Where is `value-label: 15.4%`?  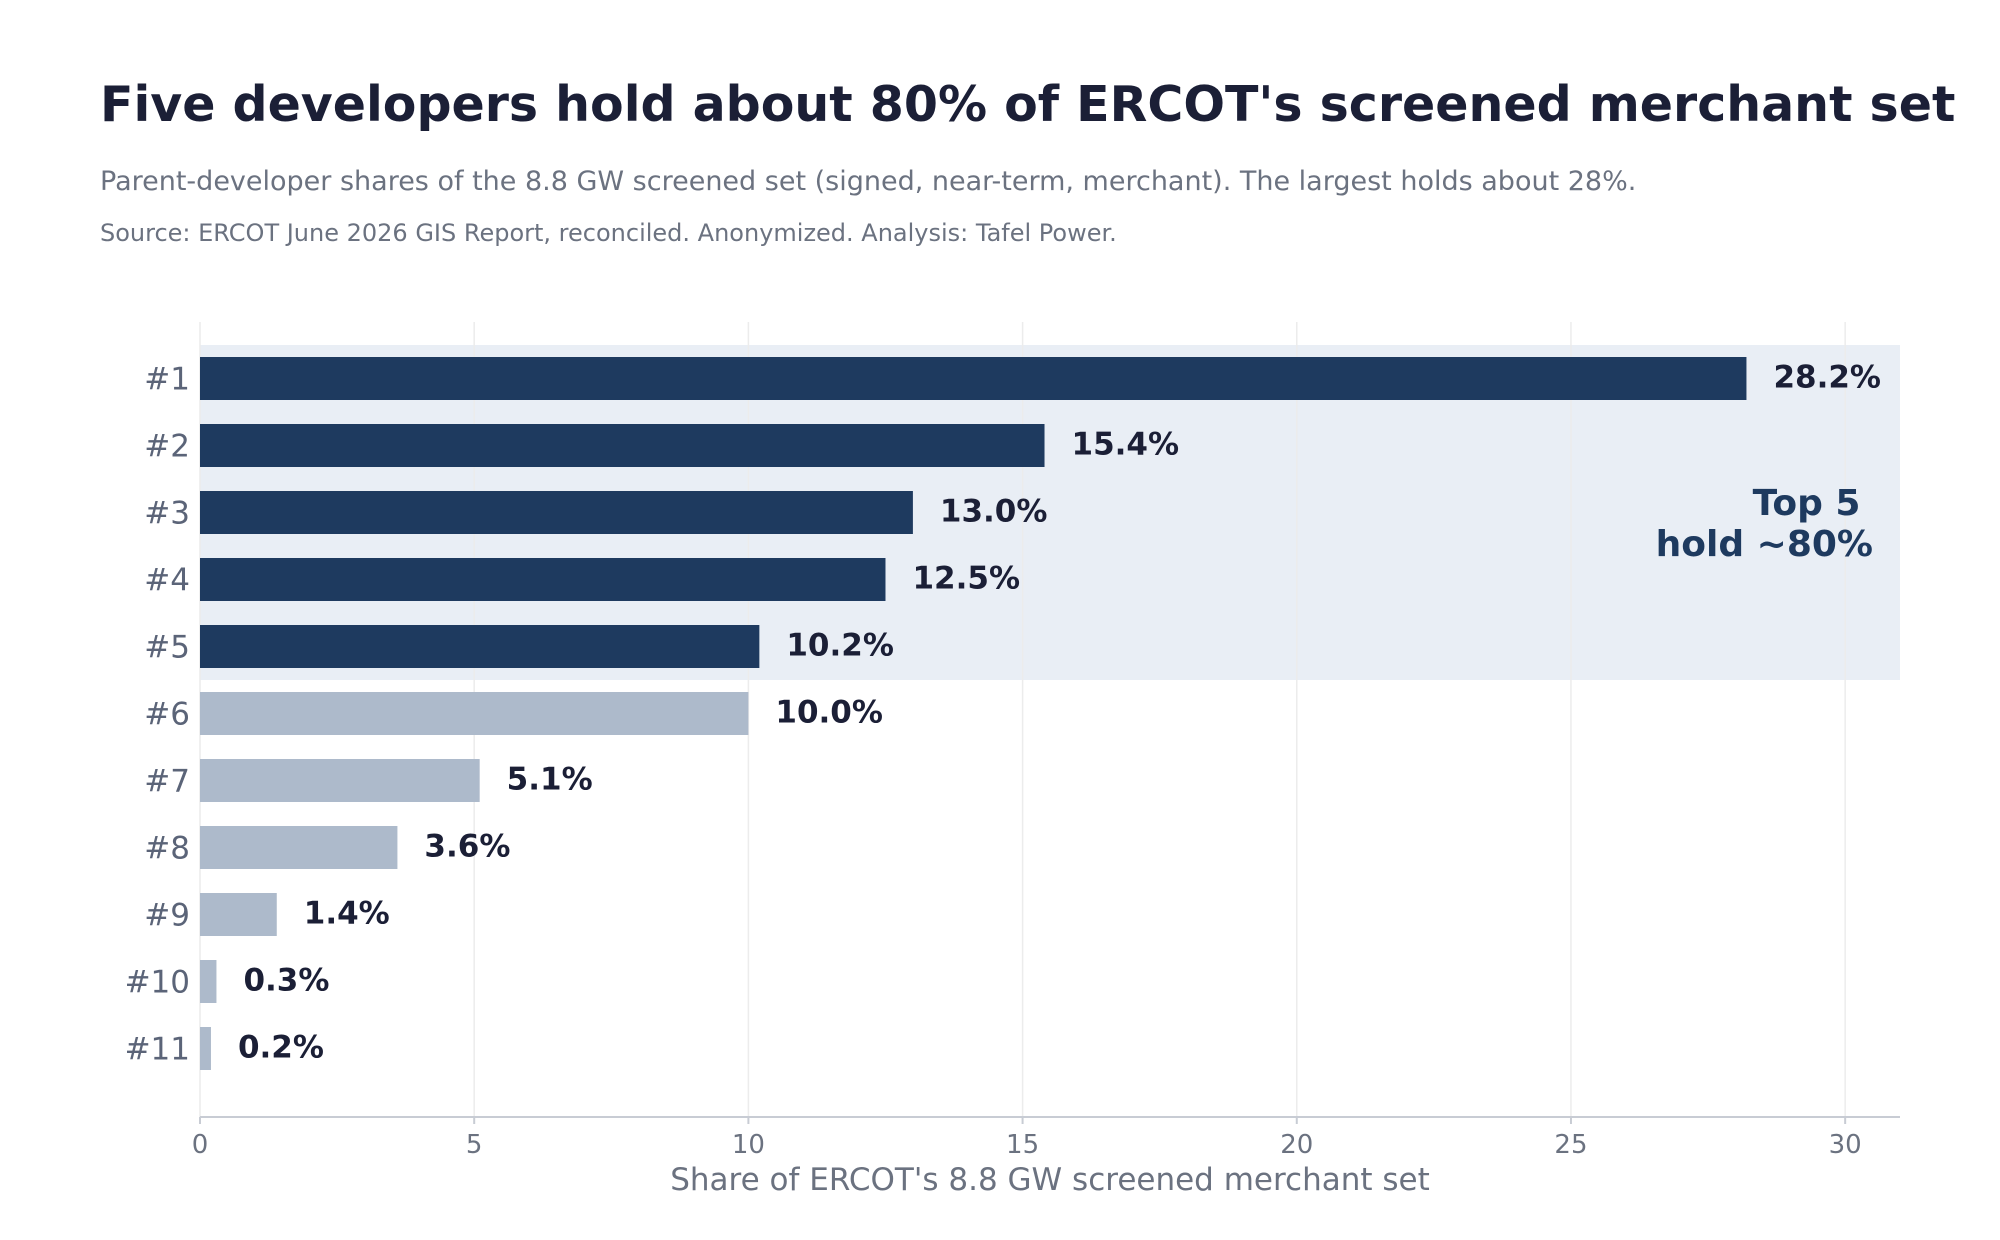 value-label: 15.4% is located at coordinates (1126, 445).